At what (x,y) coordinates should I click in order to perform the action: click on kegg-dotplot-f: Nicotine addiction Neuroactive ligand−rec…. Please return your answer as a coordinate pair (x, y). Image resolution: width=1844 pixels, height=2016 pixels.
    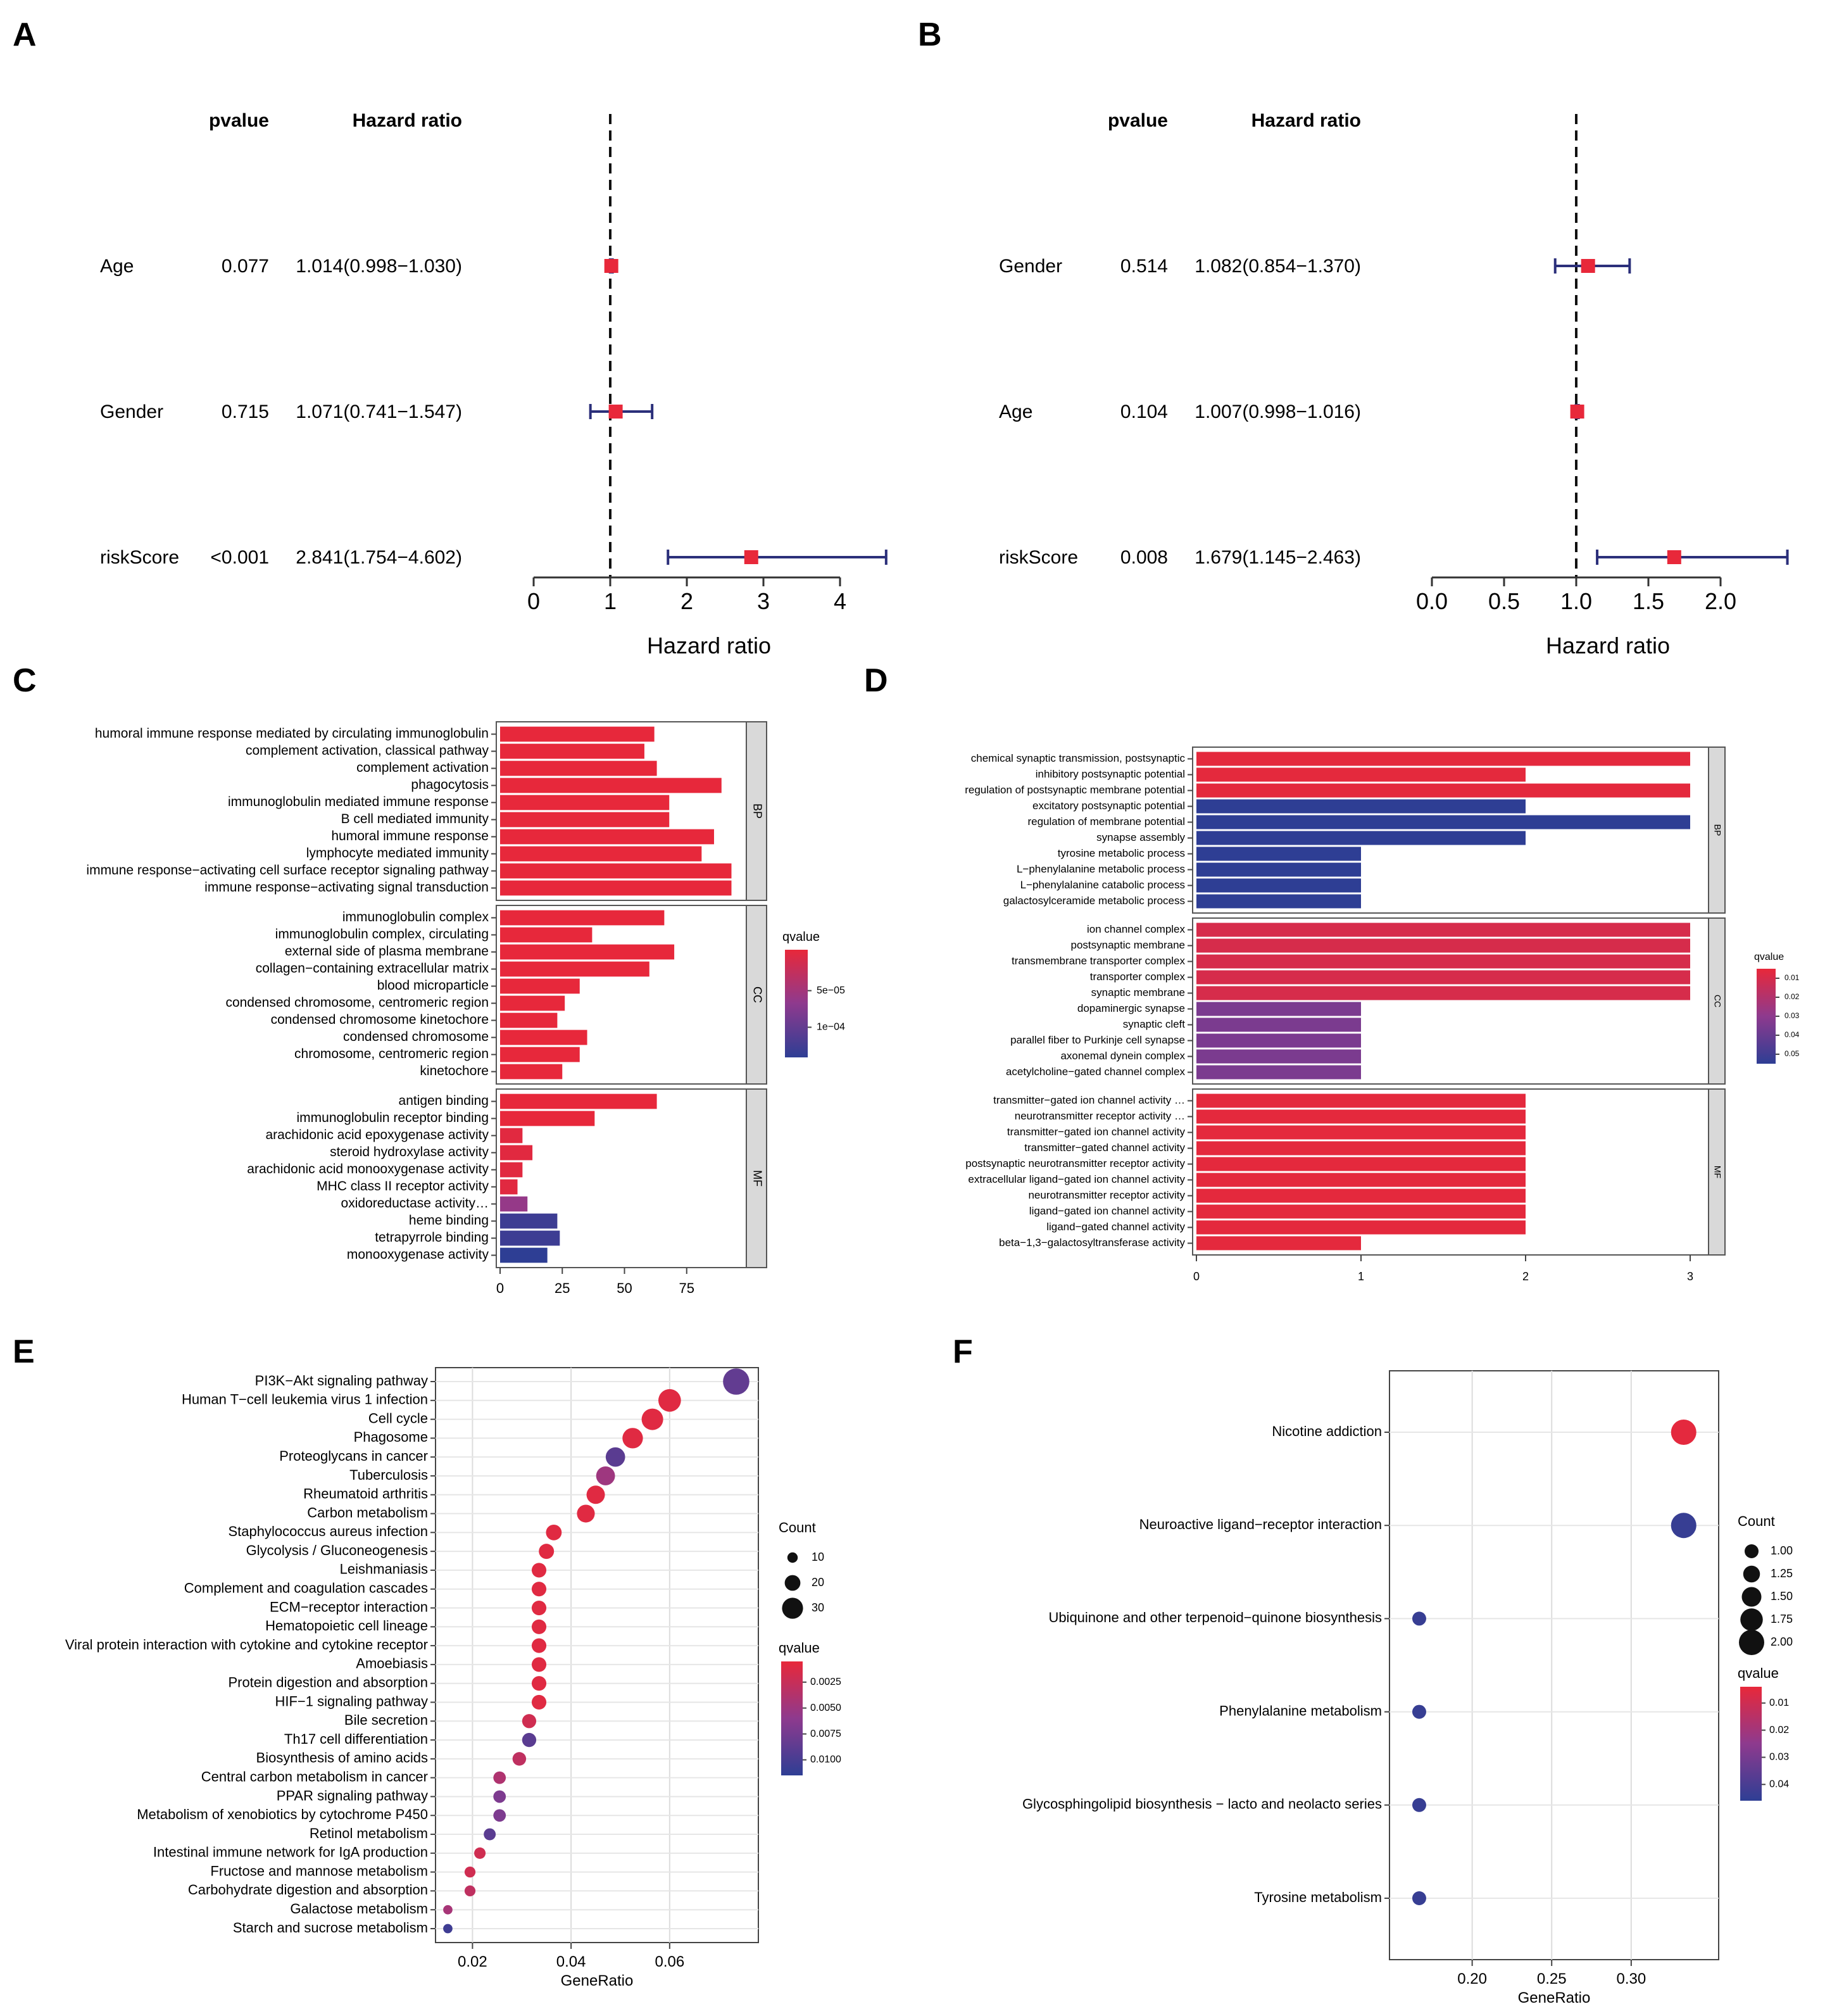
    Looking at the image, I should click on (1407, 1688).